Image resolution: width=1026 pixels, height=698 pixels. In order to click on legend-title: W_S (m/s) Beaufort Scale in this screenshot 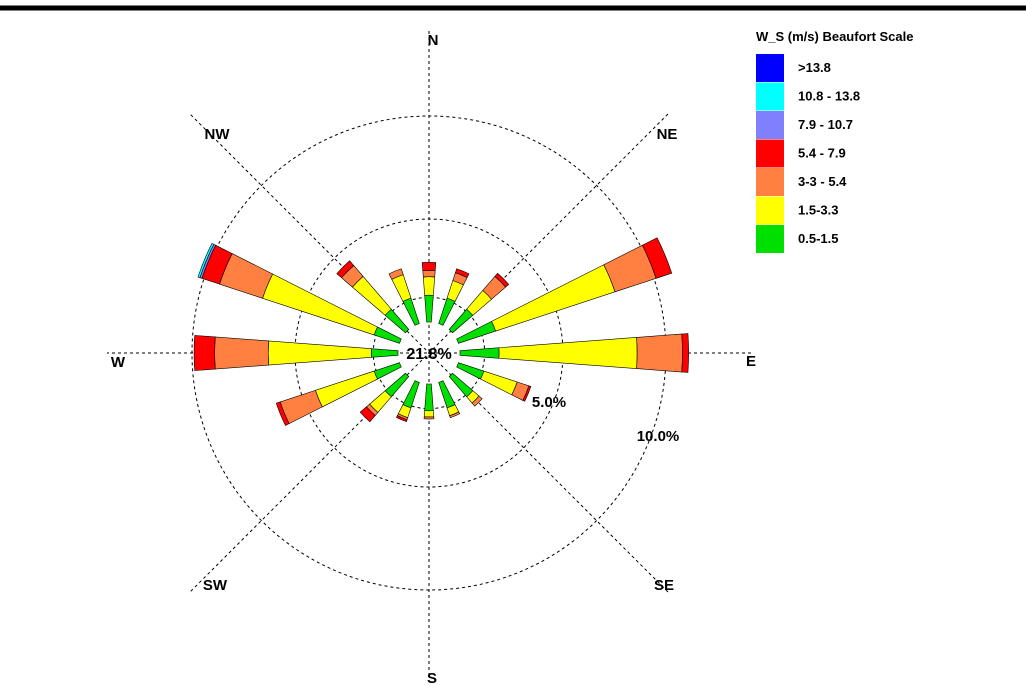, I will do `click(835, 36)`.